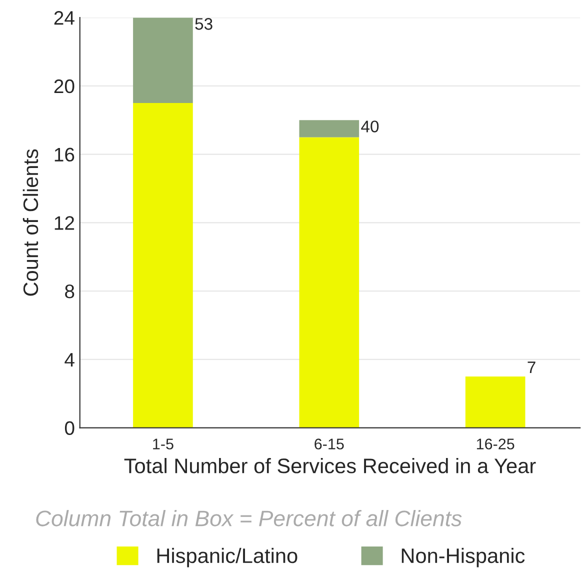  Describe the element at coordinates (330, 466) in the screenshot. I see `x-axis-title: Total Number of Services Received in a Year` at that location.